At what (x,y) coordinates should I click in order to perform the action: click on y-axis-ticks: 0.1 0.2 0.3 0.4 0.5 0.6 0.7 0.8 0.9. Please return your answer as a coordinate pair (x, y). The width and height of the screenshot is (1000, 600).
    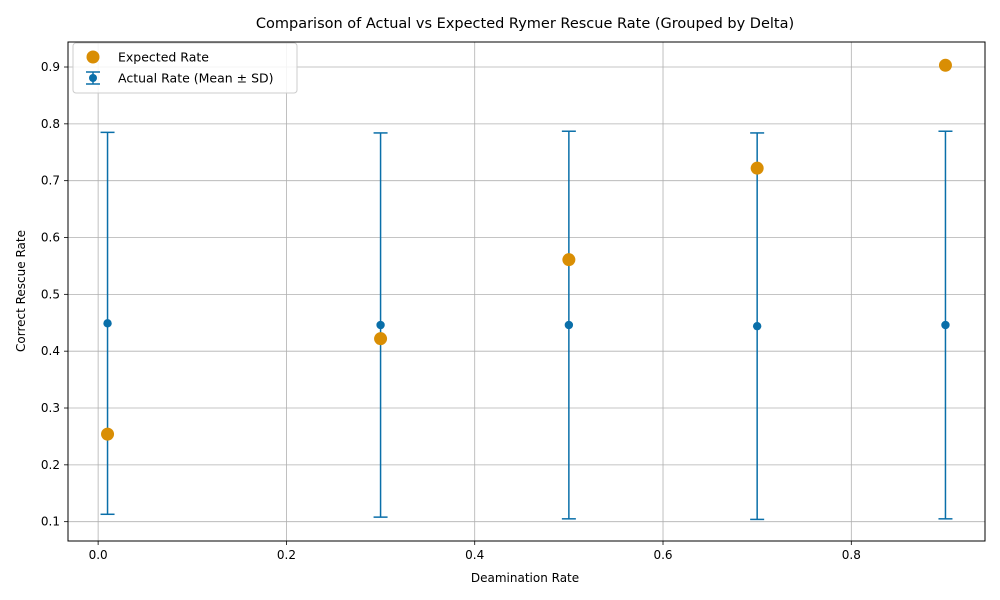
    Looking at the image, I should click on (54, 294).